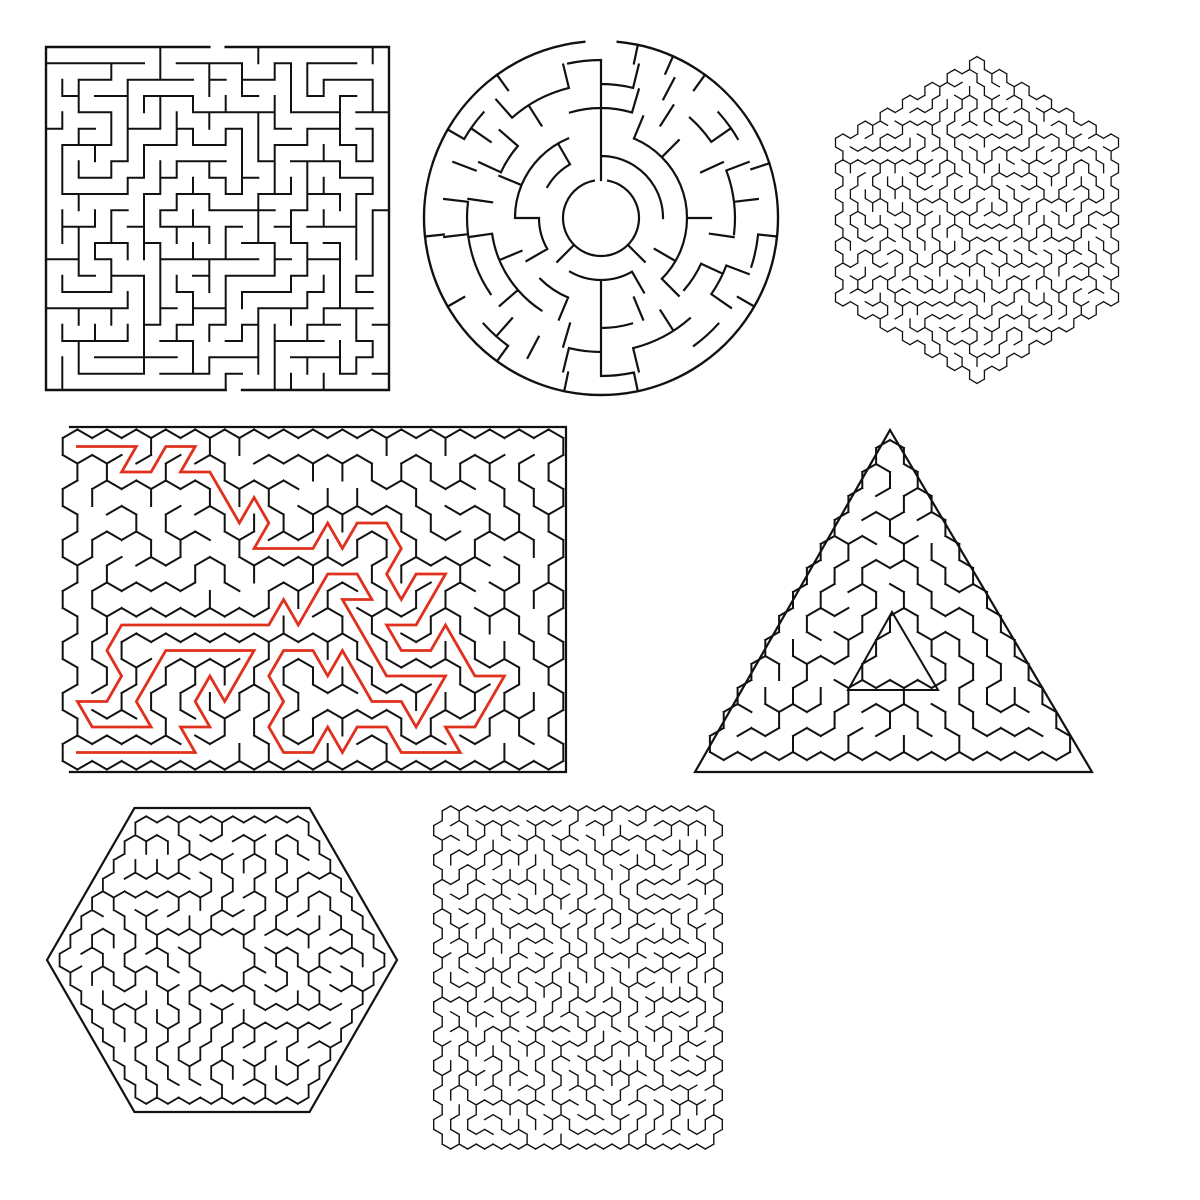 This screenshot has width=1200, height=1200. I want to click on center-ring, so click(601, 218).